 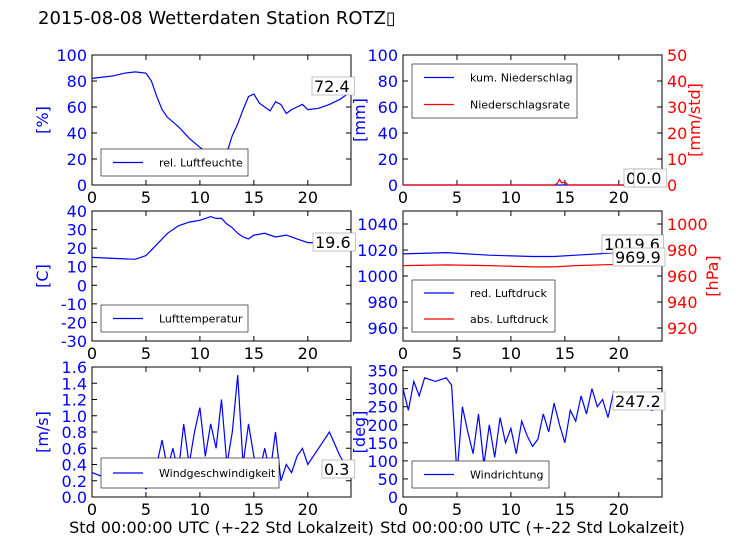 What do you see at coordinates (457, 197) in the screenshot?
I see `p2-xtick-label: 5` at bounding box center [457, 197].